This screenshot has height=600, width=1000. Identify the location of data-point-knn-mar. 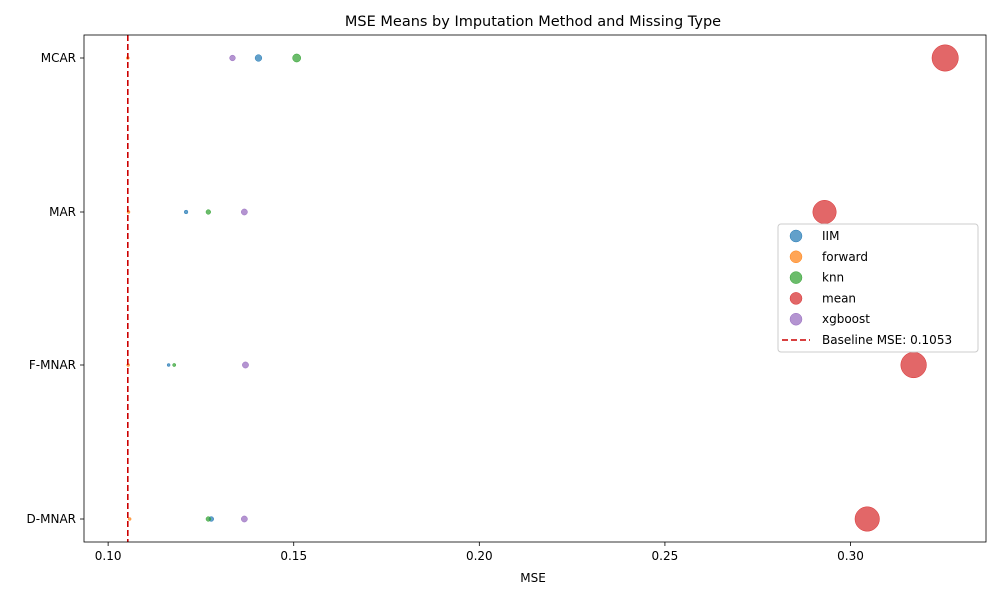
(208, 212).